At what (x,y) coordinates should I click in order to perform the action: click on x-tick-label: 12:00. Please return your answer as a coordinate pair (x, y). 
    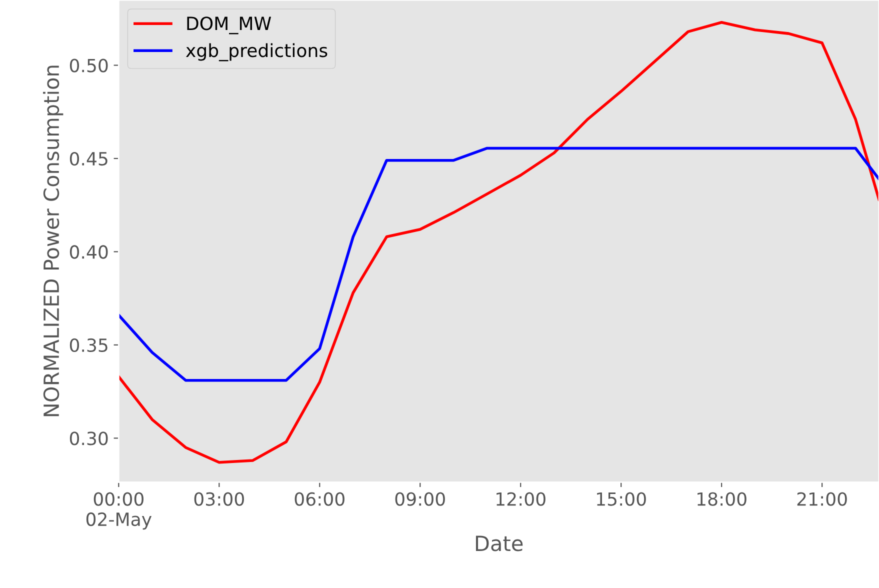
    Looking at the image, I should click on (521, 499).